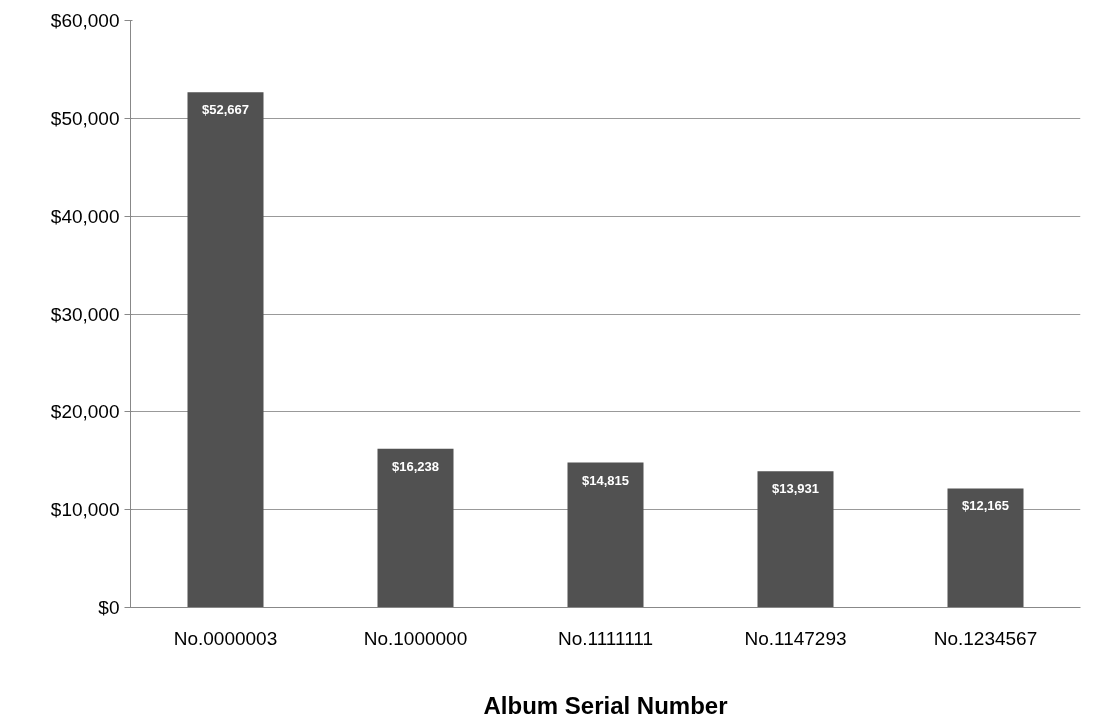 The width and height of the screenshot is (1100, 721). Describe the element at coordinates (415, 638) in the screenshot. I see `x-tick-label: No.1000000` at that location.